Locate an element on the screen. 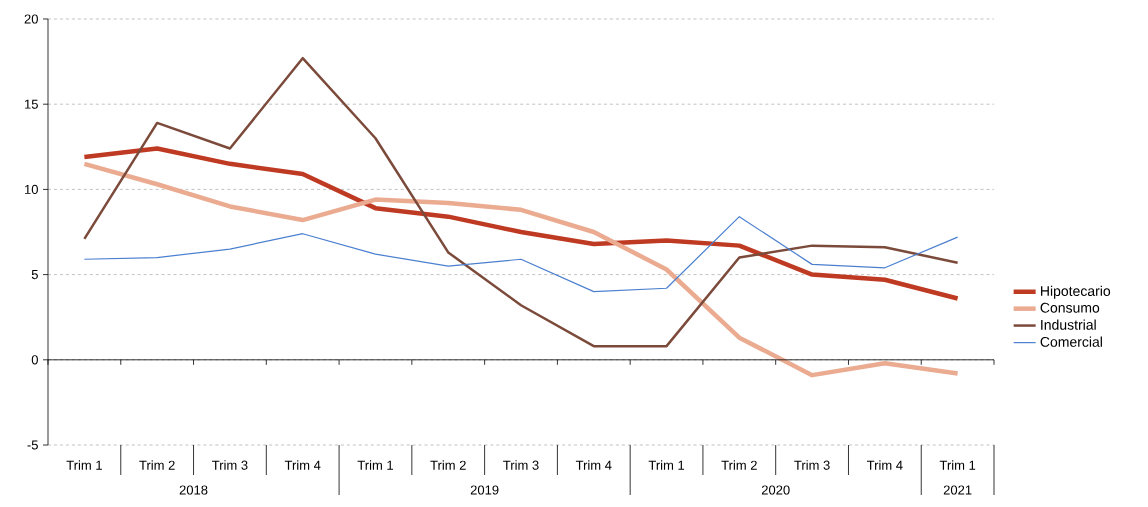 Image resolution: width=1148 pixels, height=507 pixels. legend-label: Consumo is located at coordinates (1070, 307).